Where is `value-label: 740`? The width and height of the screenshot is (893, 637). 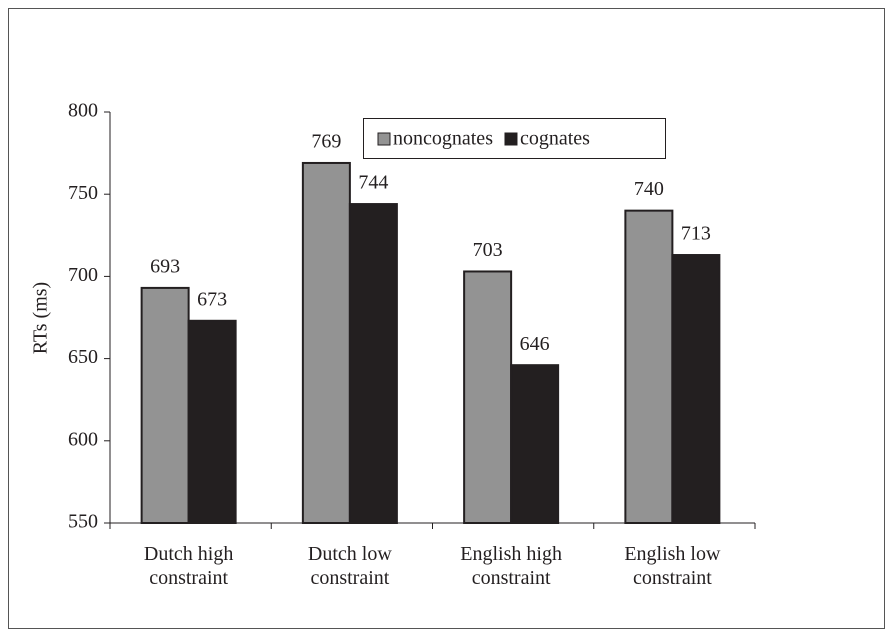
value-label: 740 is located at coordinates (649, 189).